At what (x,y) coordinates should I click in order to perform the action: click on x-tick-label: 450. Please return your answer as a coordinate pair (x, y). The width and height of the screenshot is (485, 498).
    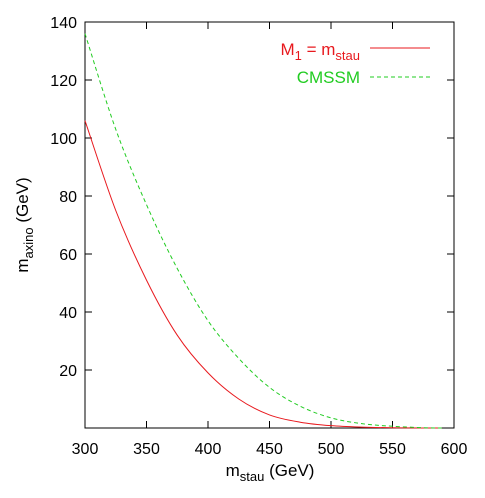
    Looking at the image, I should click on (269, 449).